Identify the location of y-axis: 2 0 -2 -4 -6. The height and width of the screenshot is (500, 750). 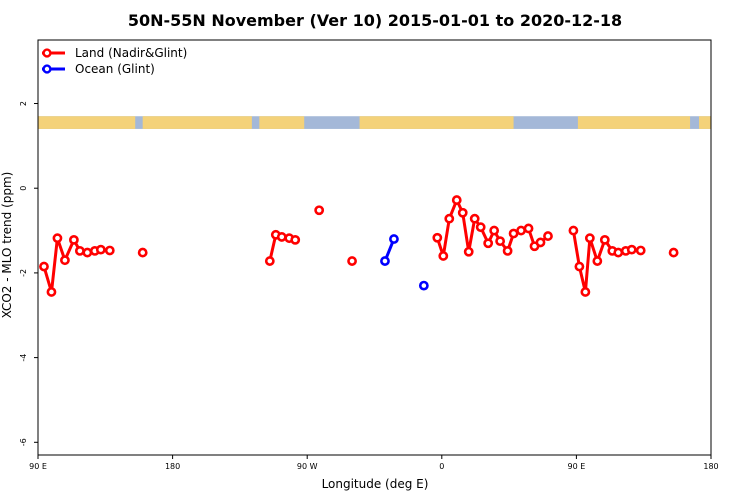
(28, 273).